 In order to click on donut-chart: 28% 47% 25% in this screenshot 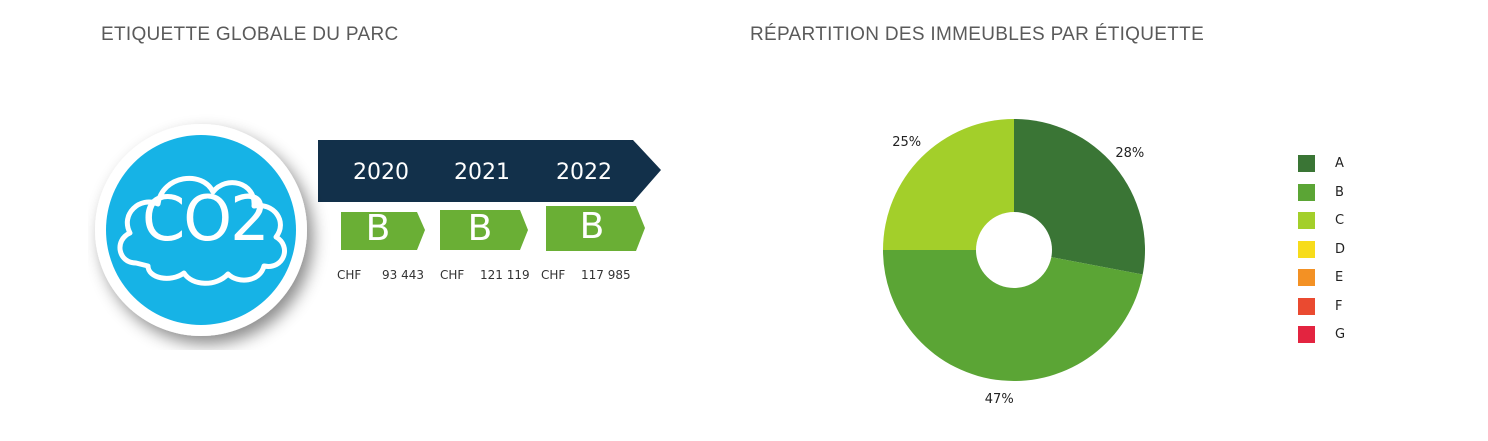, I will do `click(1020, 260)`.